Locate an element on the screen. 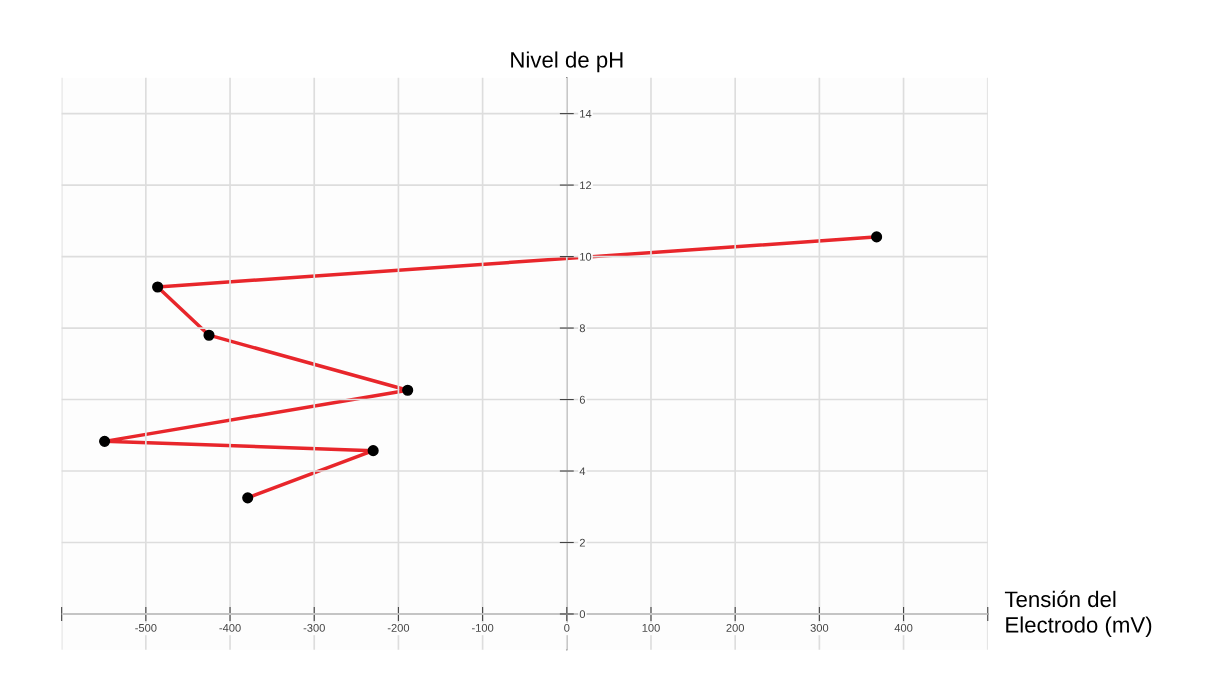  y-tick-label: 10 is located at coordinates (586, 256).